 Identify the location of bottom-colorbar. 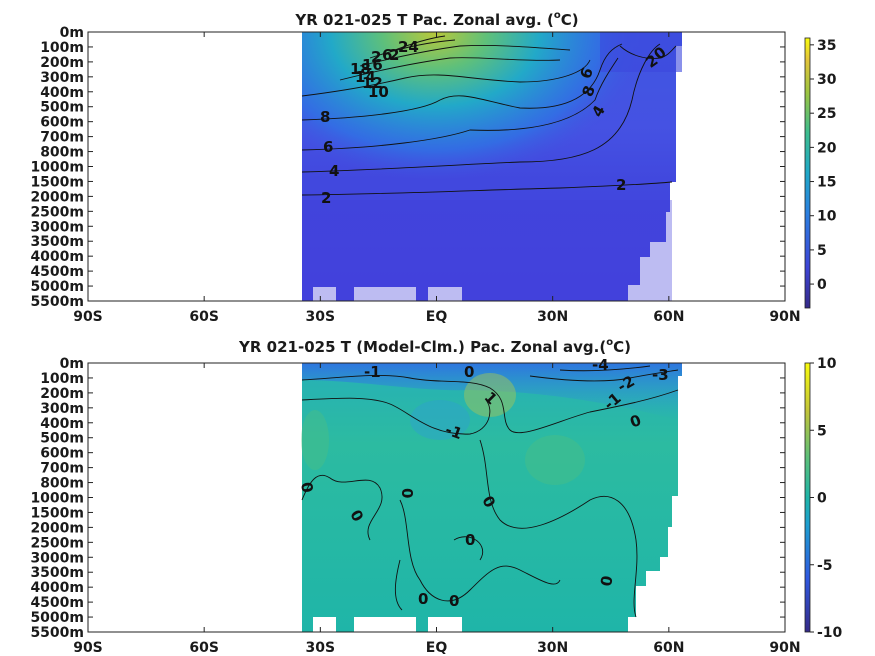
(807, 497).